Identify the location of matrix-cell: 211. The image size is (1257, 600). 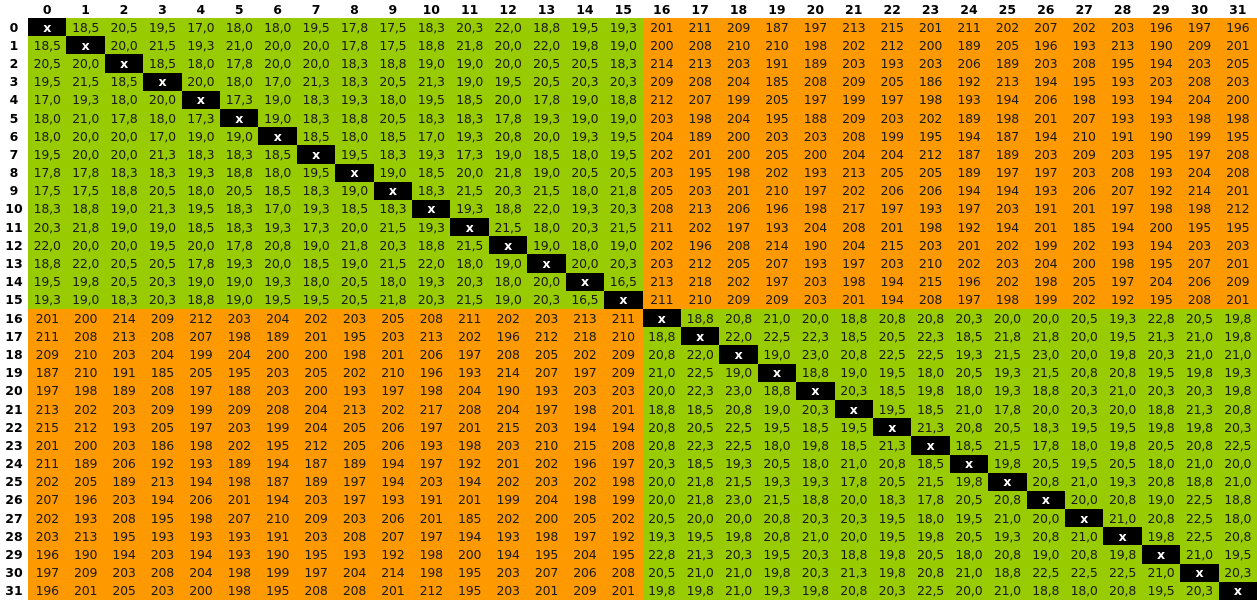
(700, 27).